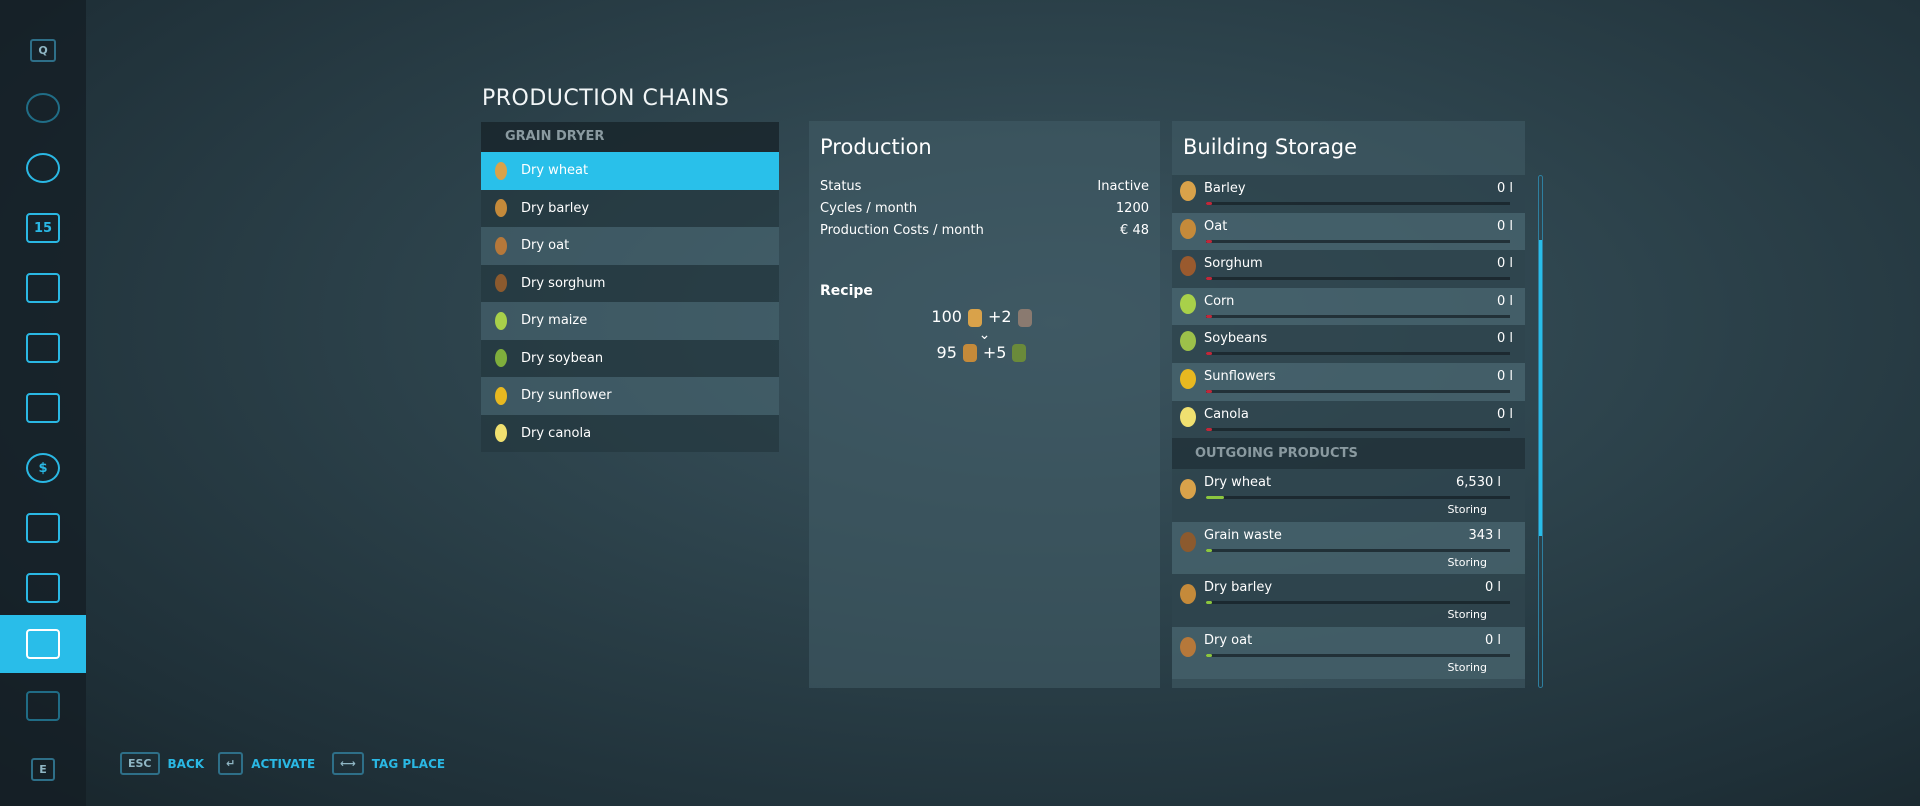 This screenshot has height=806, width=1920. I want to click on map-icon, so click(43, 108).